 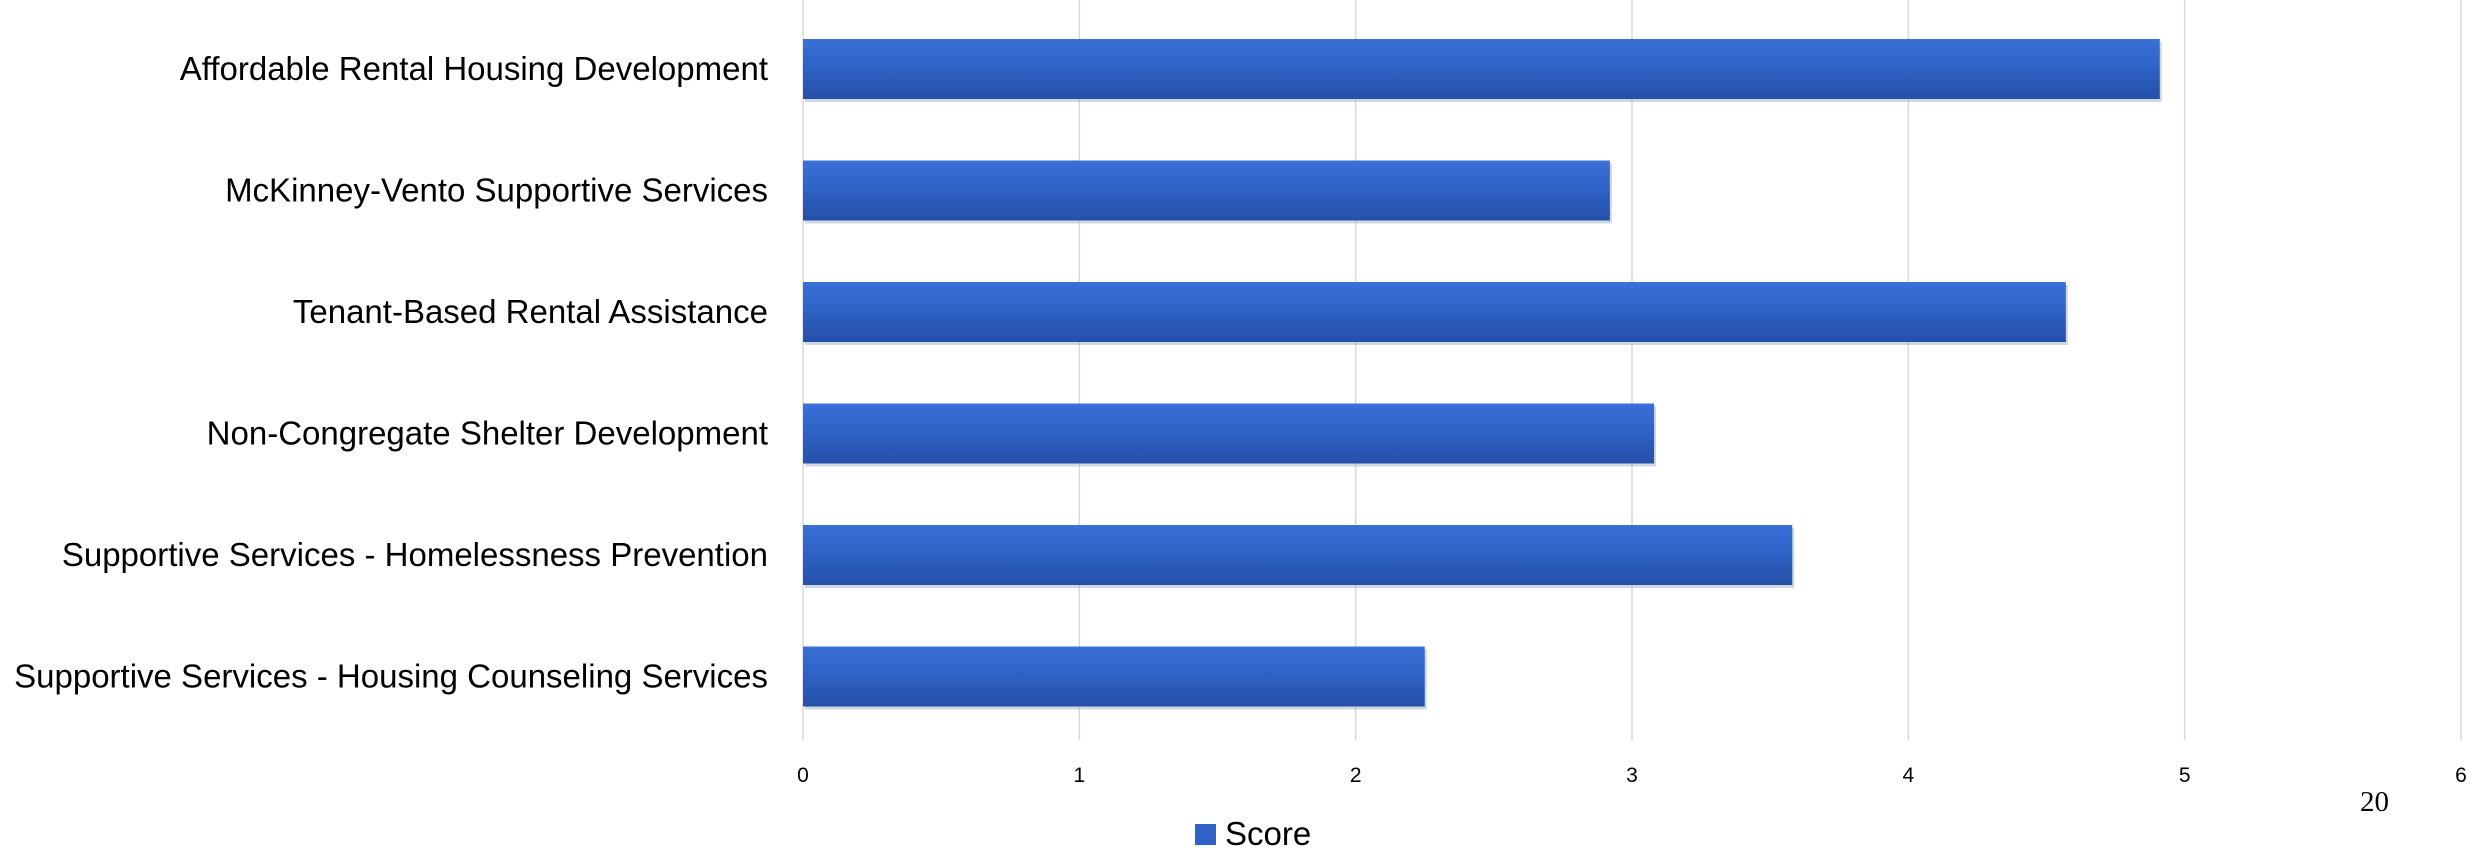 What do you see at coordinates (1079, 775) in the screenshot?
I see `x-tick-label-1: 1` at bounding box center [1079, 775].